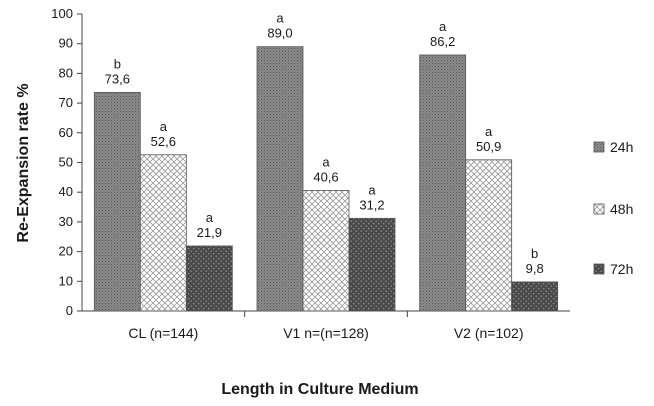  I want to click on y-tick-label: 80, so click(66, 72).